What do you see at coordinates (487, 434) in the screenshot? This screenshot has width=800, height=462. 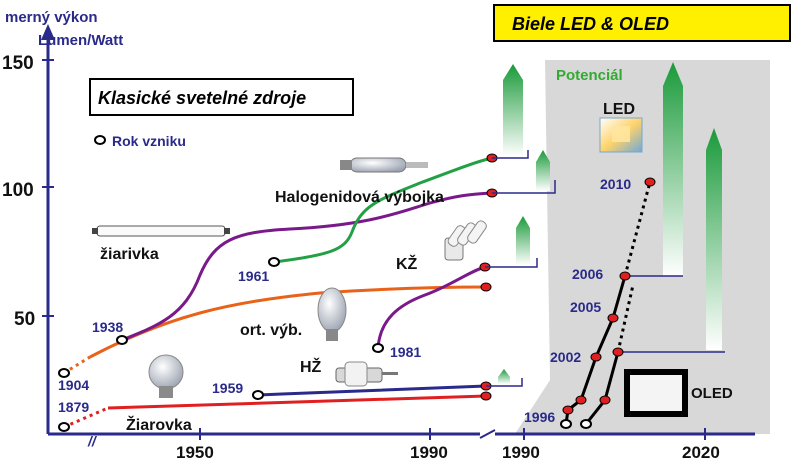 I see `axis-break-connector` at bounding box center [487, 434].